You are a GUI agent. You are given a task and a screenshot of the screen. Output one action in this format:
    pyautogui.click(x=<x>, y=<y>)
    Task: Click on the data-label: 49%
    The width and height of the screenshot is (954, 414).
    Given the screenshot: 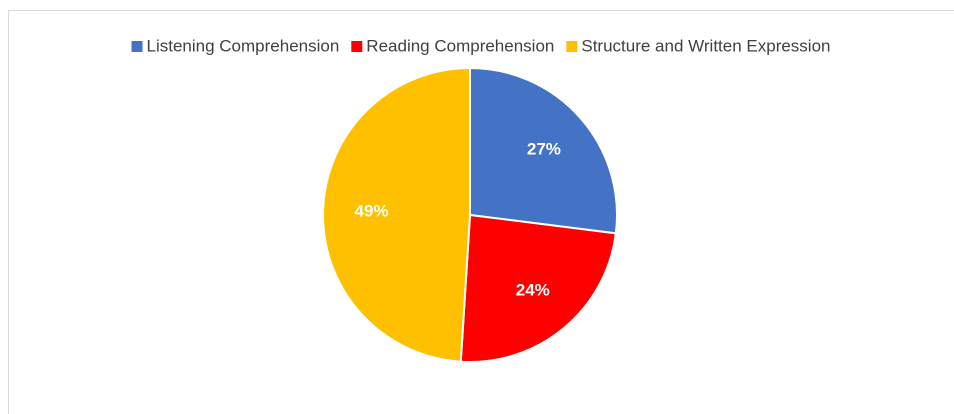 What is the action you would take?
    pyautogui.click(x=372, y=210)
    